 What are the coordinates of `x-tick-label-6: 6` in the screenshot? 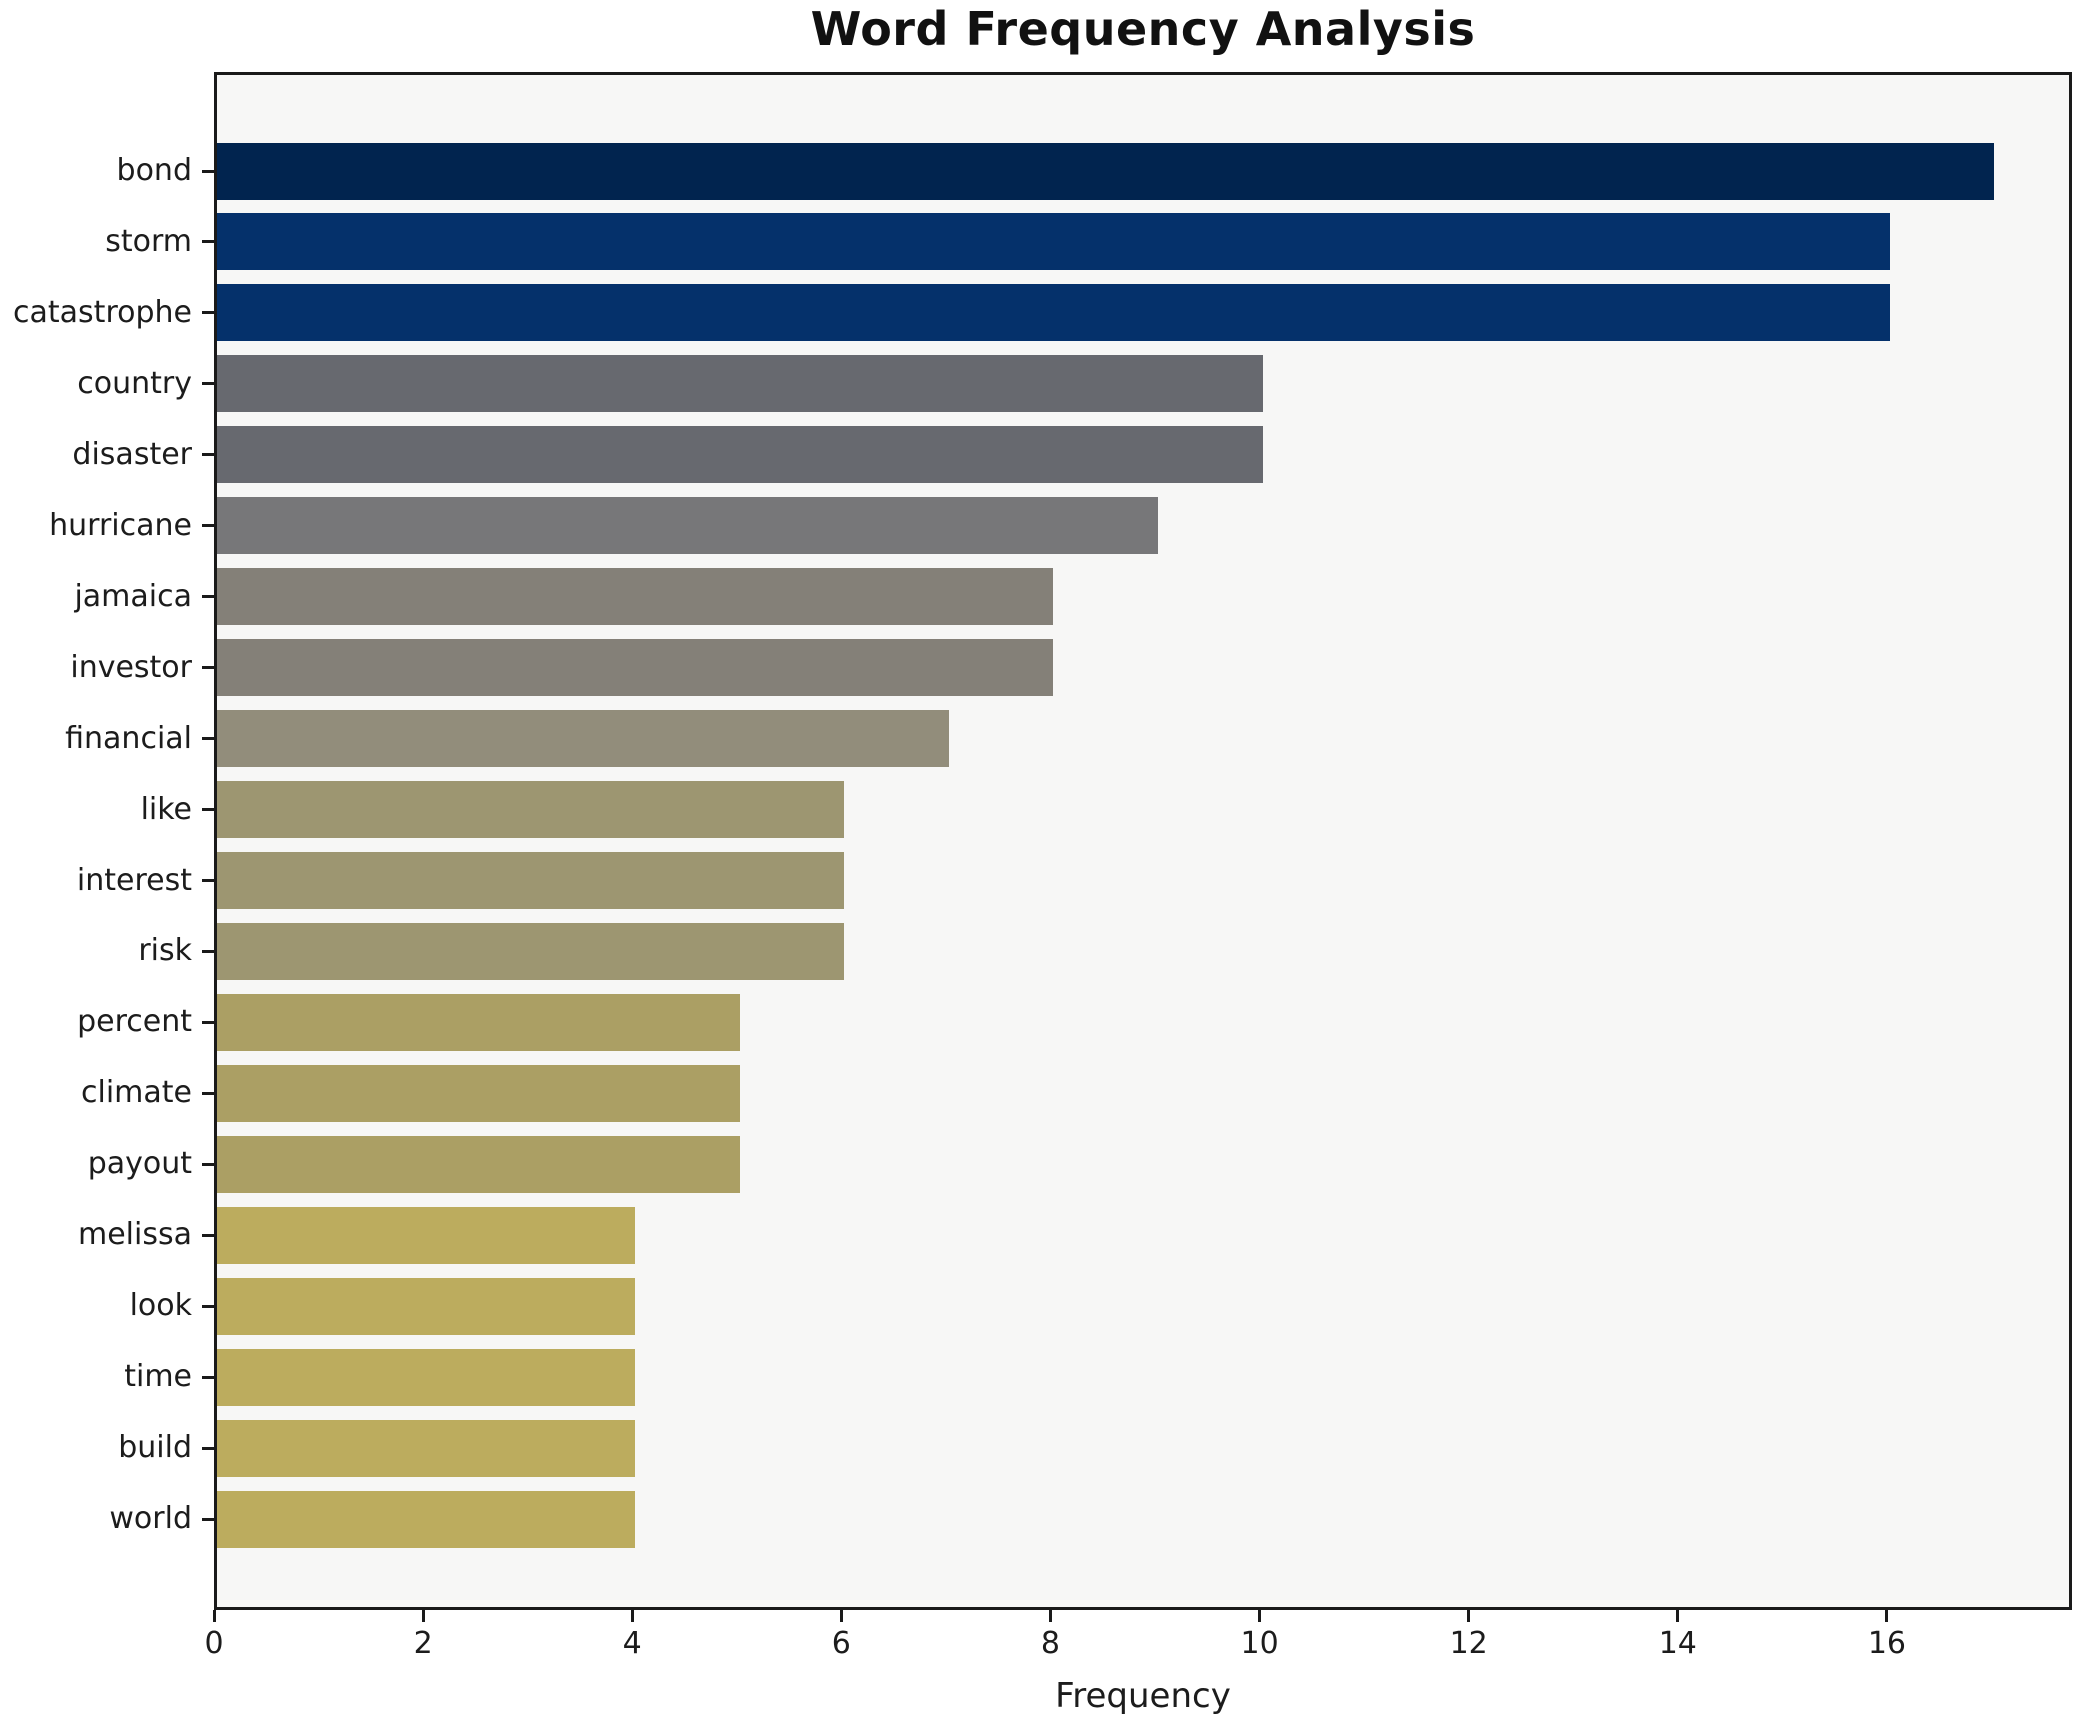 It's located at (841, 1643).